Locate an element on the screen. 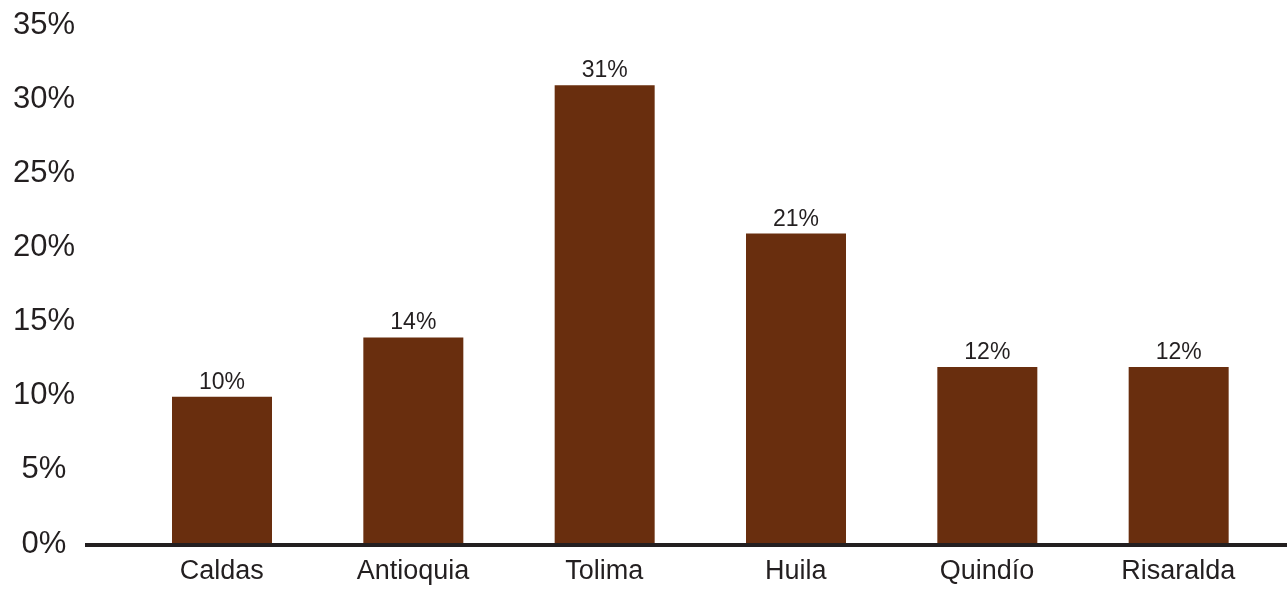  y-tick-label: 0% is located at coordinates (44, 542).